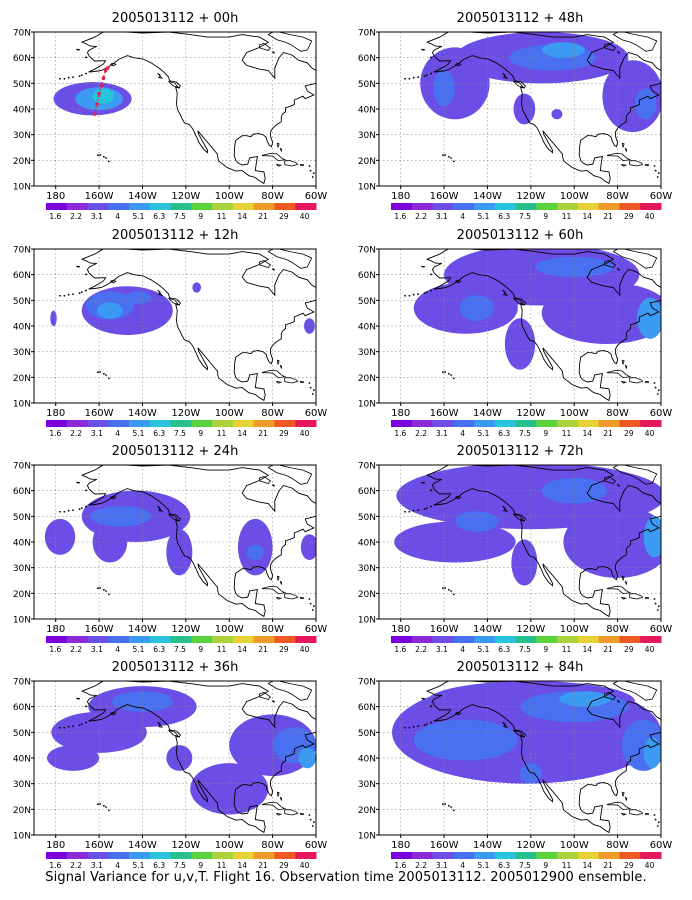 The height and width of the screenshot is (900, 692). Describe the element at coordinates (462, 216) in the screenshot. I see `colorbar-label: 4` at that location.